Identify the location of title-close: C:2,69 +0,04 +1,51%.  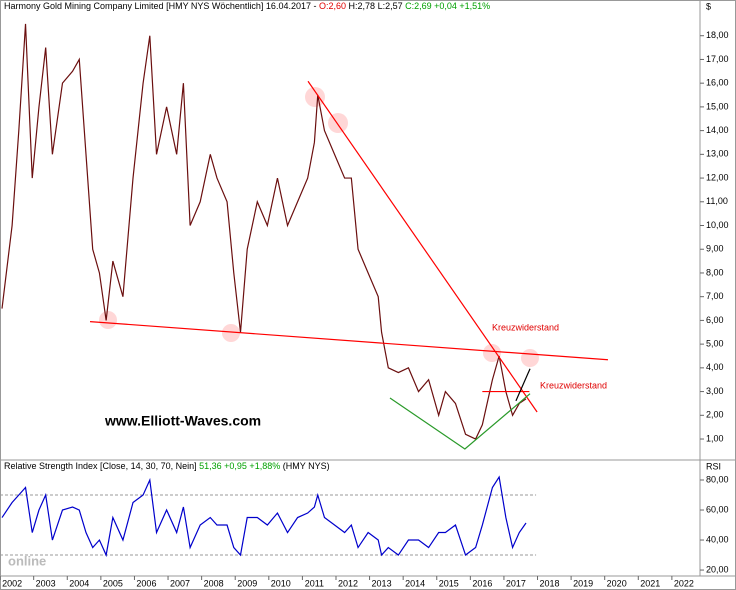
(447, 6).